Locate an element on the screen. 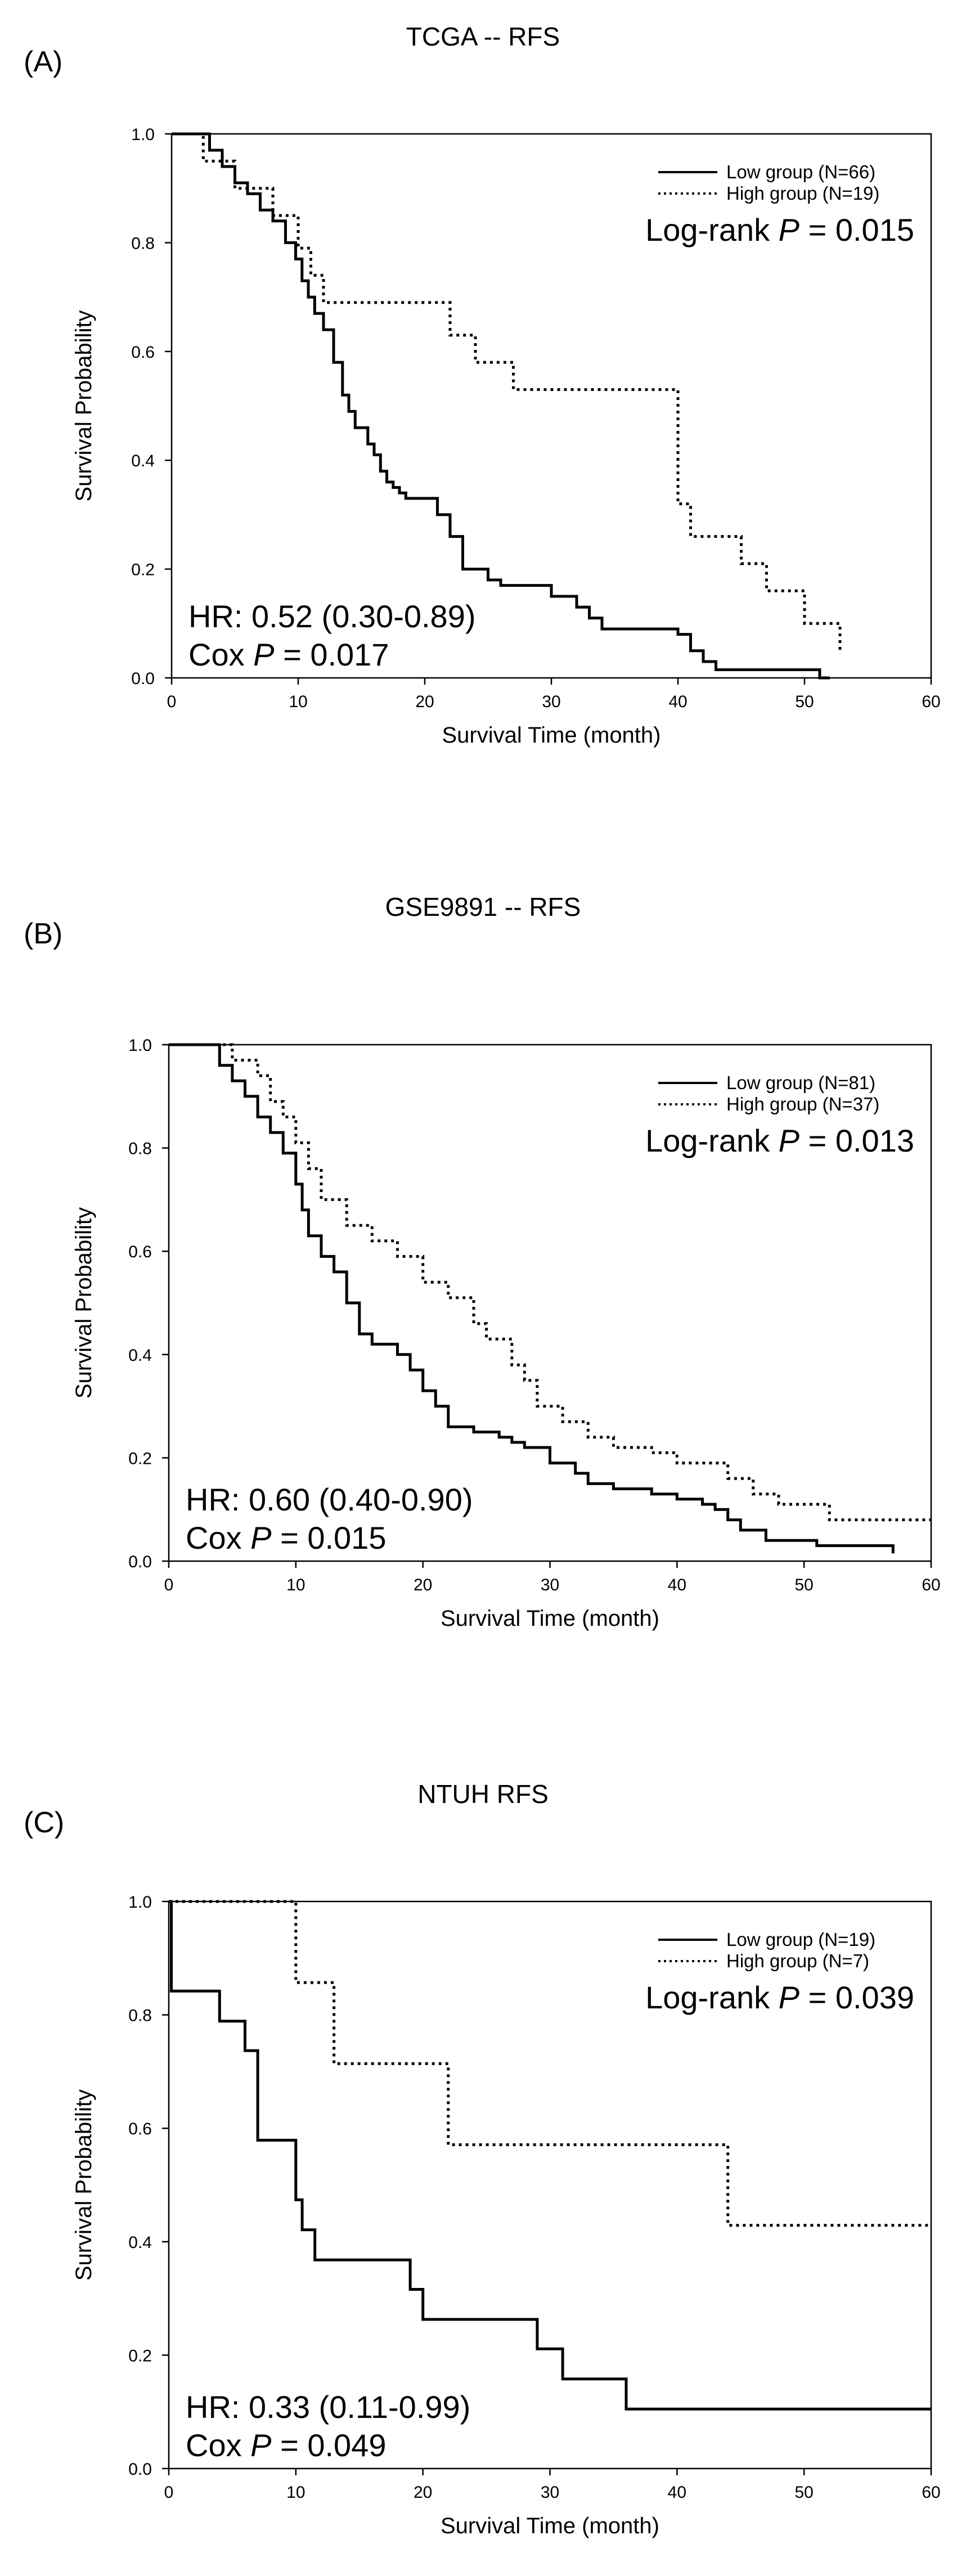  logrank-value: = 0.039 is located at coordinates (857, 1997).